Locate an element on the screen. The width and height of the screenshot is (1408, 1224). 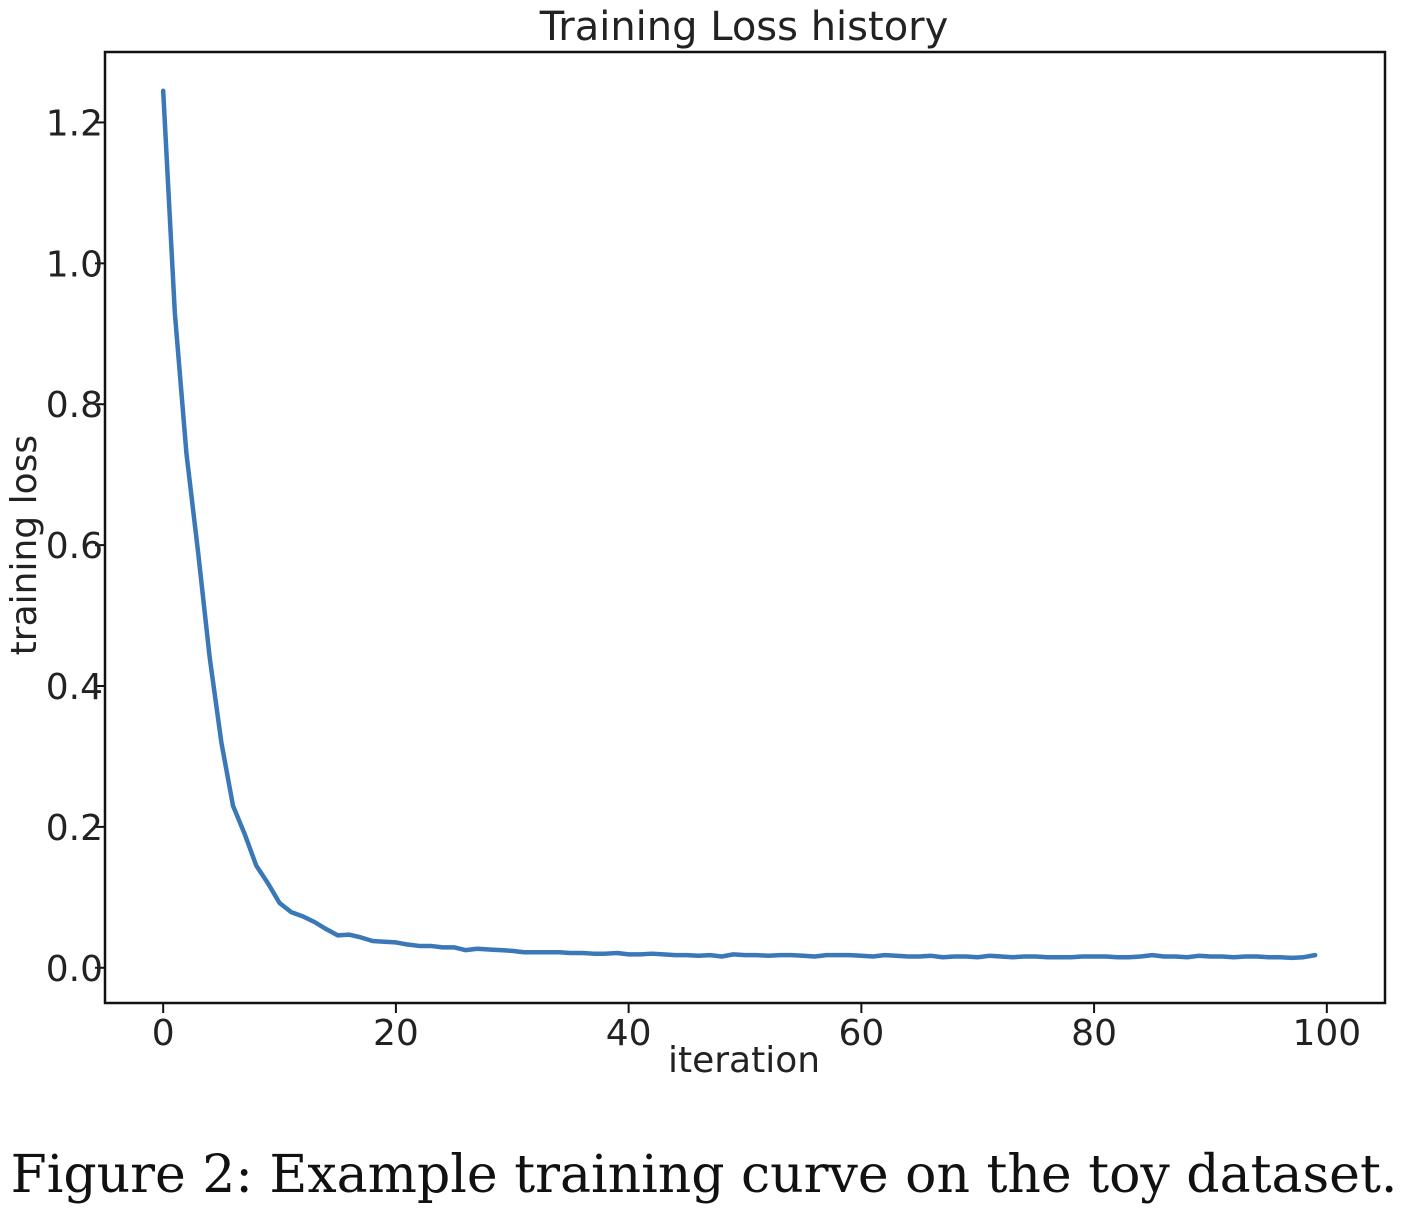
x-tick-label: 0 is located at coordinates (163, 1033).